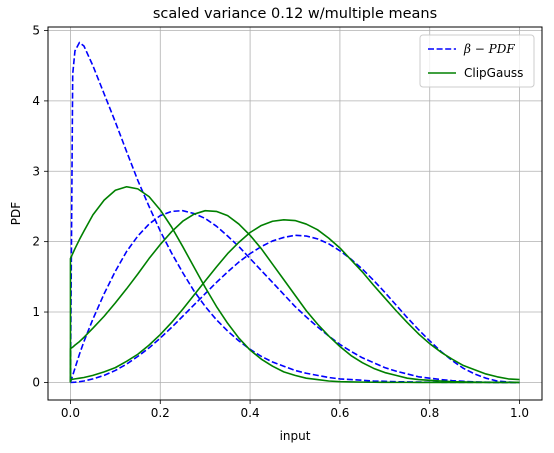 Image resolution: width=554 pixels, height=453 pixels. What do you see at coordinates (429, 413) in the screenshot?
I see `x-tick-label: 0.8` at bounding box center [429, 413].